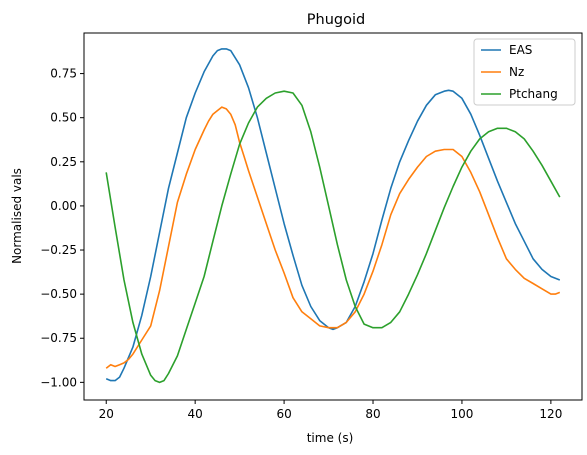 The width and height of the screenshot is (587, 455). Describe the element at coordinates (58, 338) in the screenshot. I see `y-tick-label: −0.75` at that location.